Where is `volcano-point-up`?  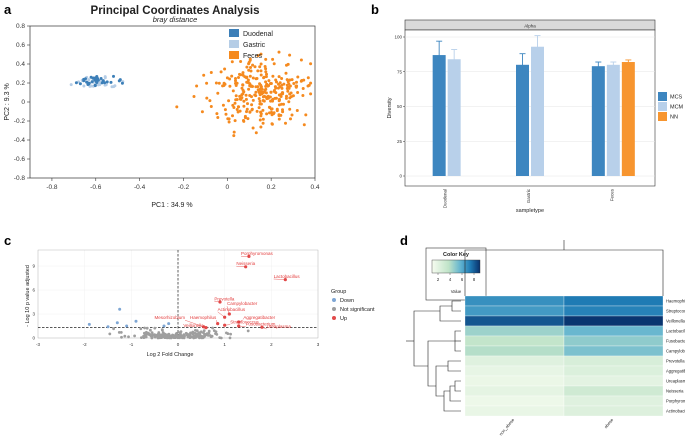 volcano-point-up is located at coordinates (239, 322).